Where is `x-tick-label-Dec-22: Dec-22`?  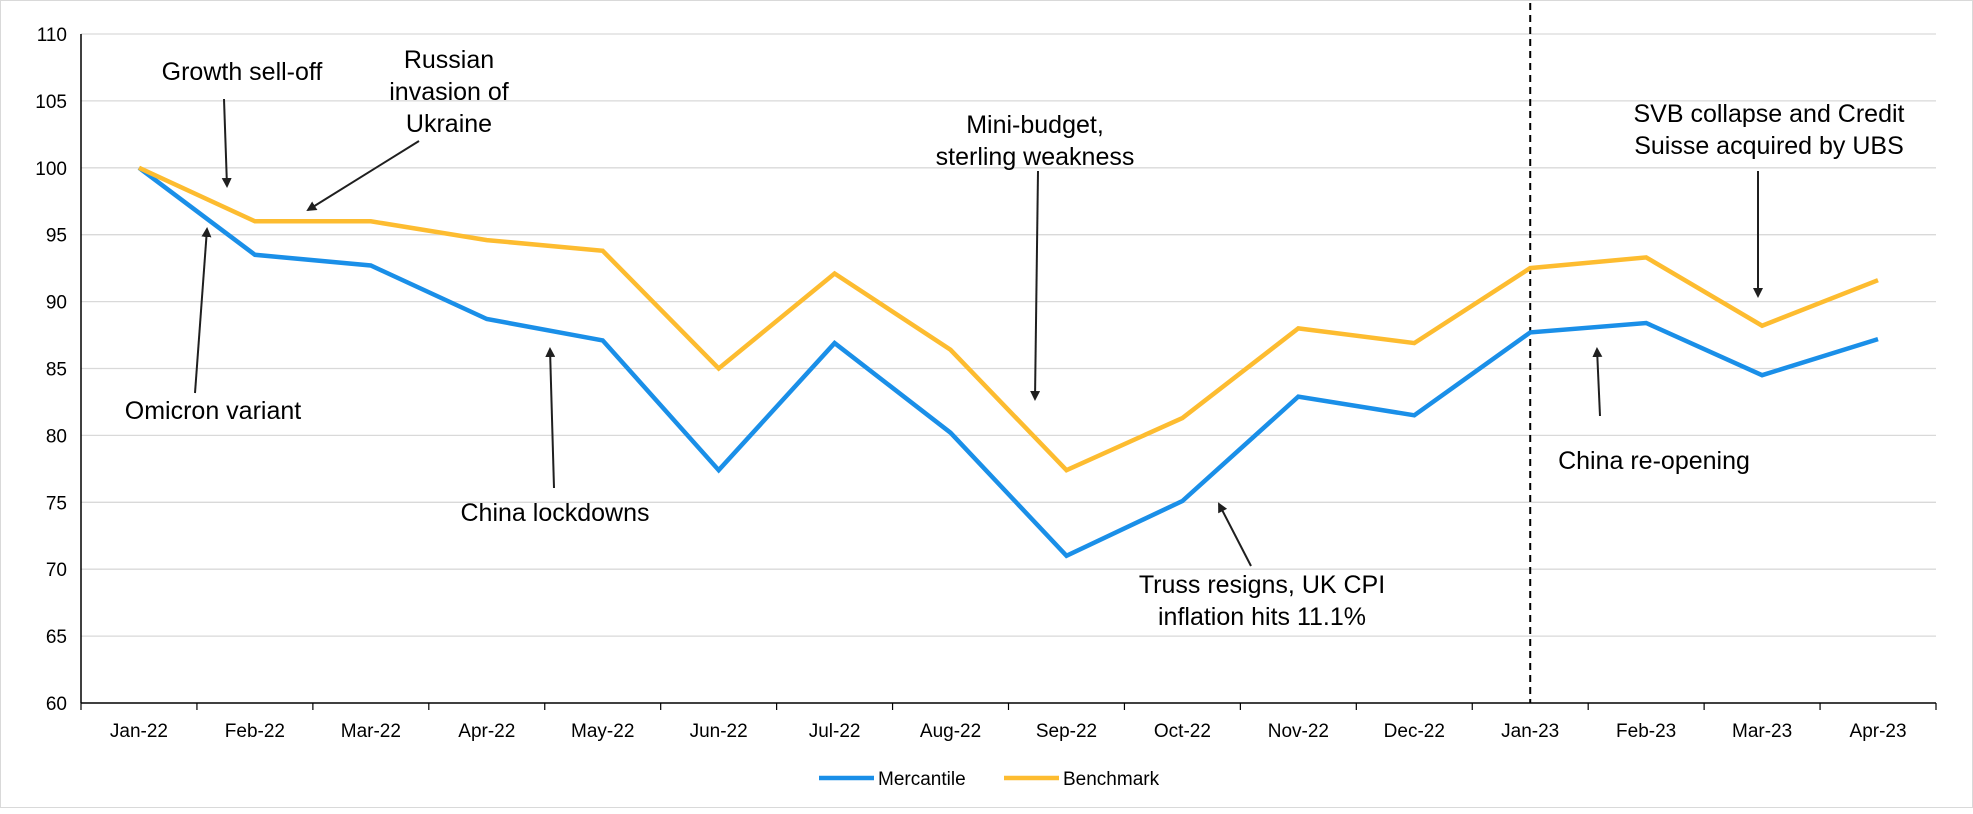
x-tick-label-Dec-22: Dec-22 is located at coordinates (1414, 731).